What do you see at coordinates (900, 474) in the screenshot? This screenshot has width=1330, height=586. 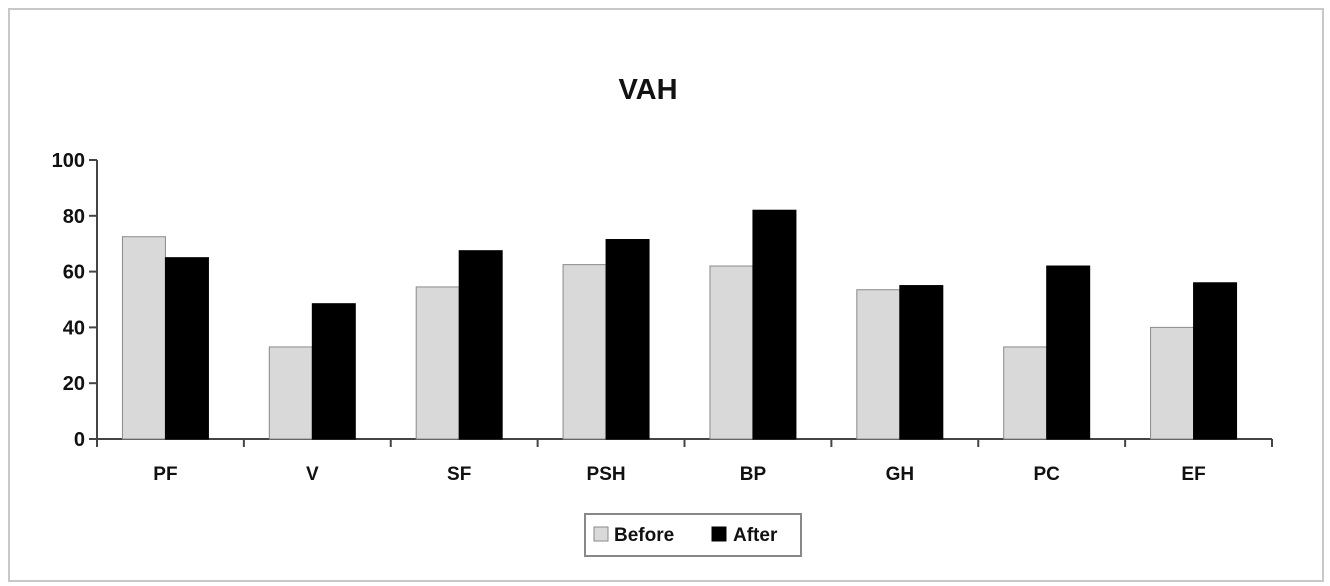 I see `x-tick-label: GH` at bounding box center [900, 474].